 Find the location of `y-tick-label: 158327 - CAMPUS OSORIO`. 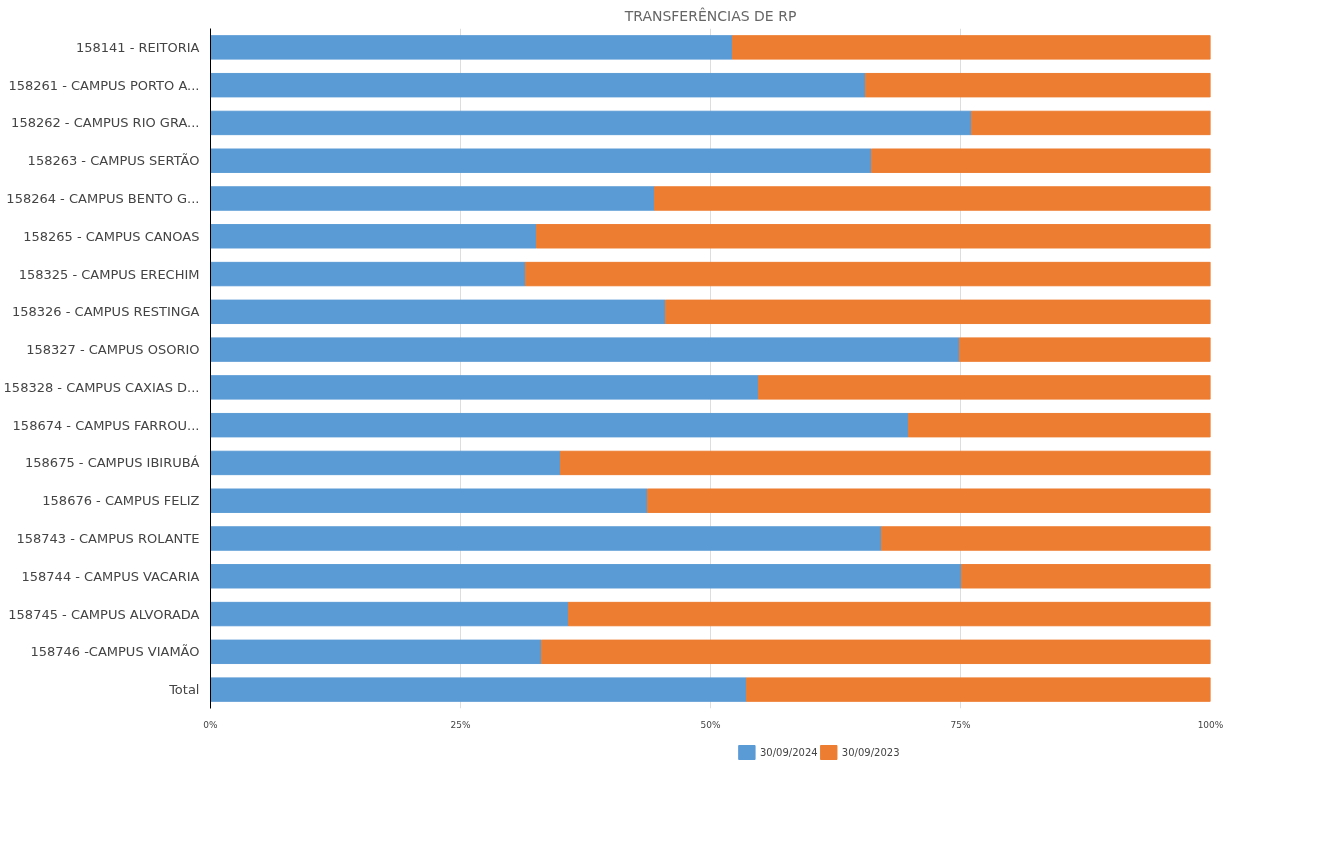

y-tick-label: 158327 - CAMPUS OSORIO is located at coordinates (113, 350).